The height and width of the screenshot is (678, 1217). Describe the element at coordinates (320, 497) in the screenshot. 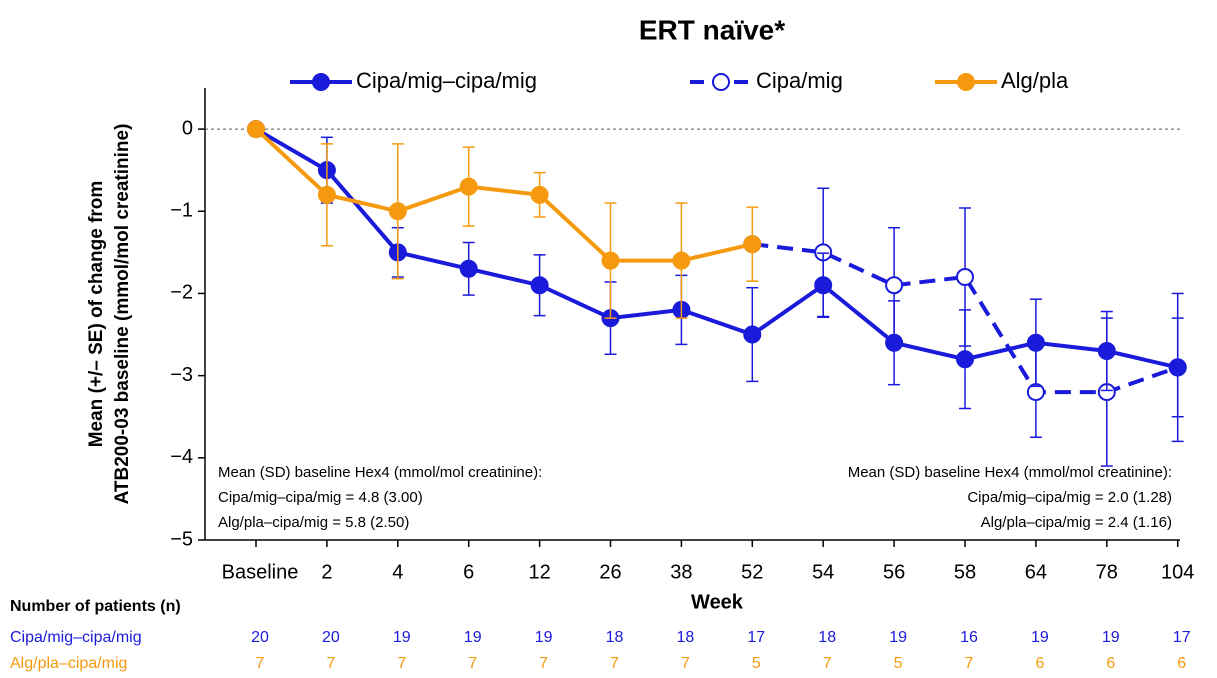

I see `annotation: Cipa/mig–cipa/mig = 4.8 (3.00)` at that location.